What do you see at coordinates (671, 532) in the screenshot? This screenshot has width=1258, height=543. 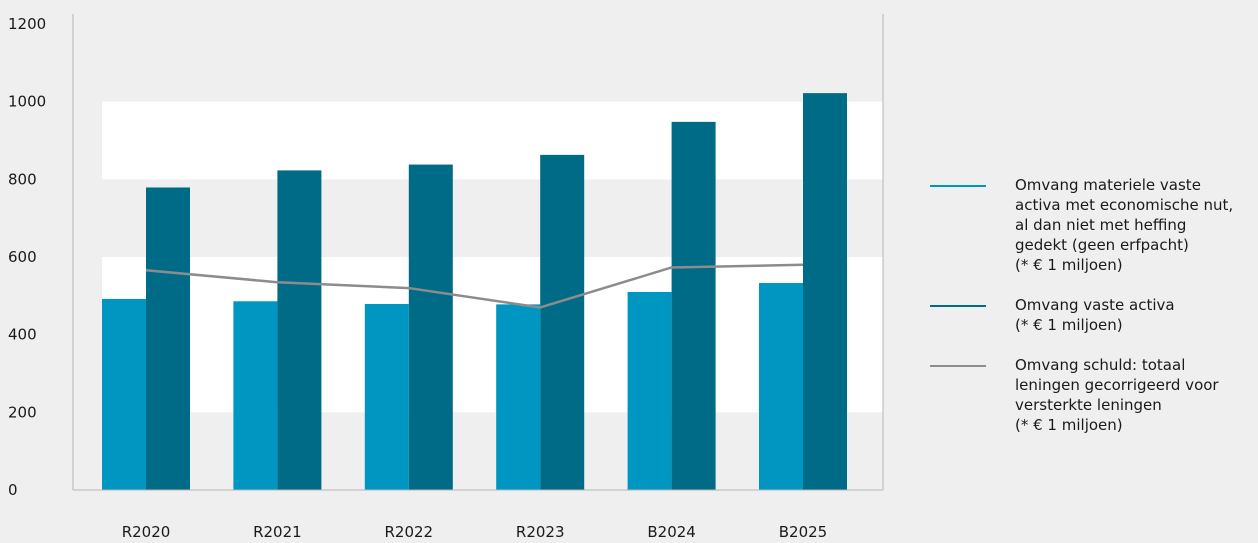 I see `x-tick-label-b2024: B2024` at bounding box center [671, 532].